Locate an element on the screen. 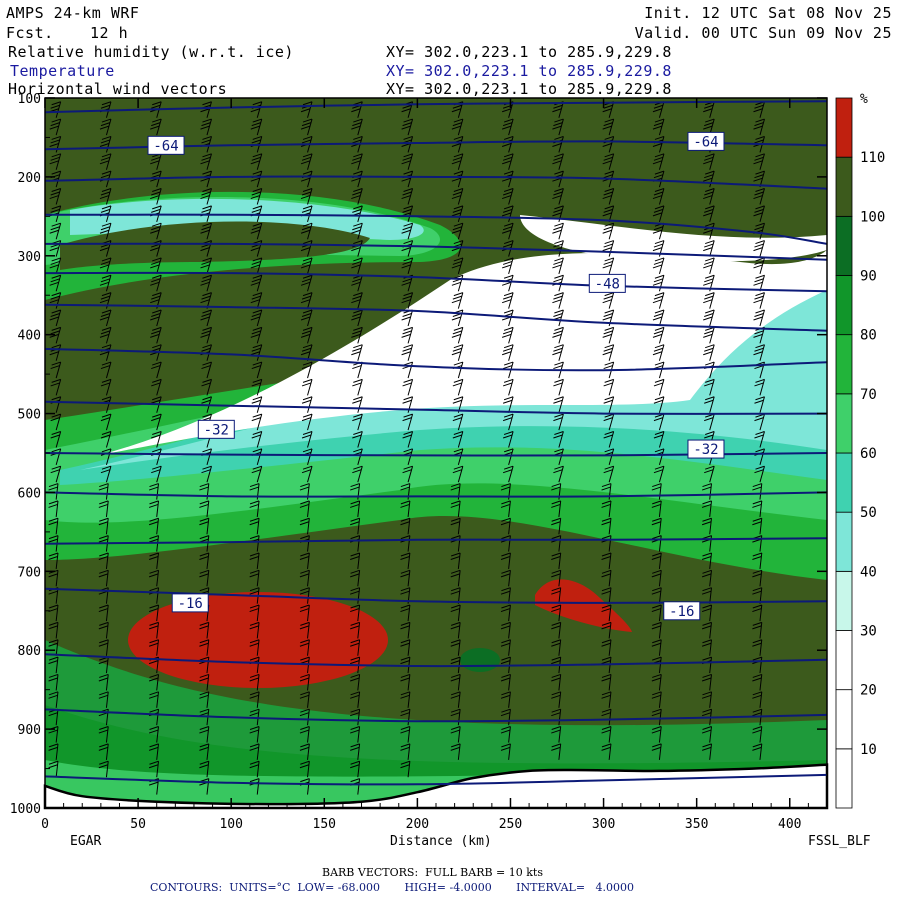  colorbar-tick-label: 100 is located at coordinates (872, 217).